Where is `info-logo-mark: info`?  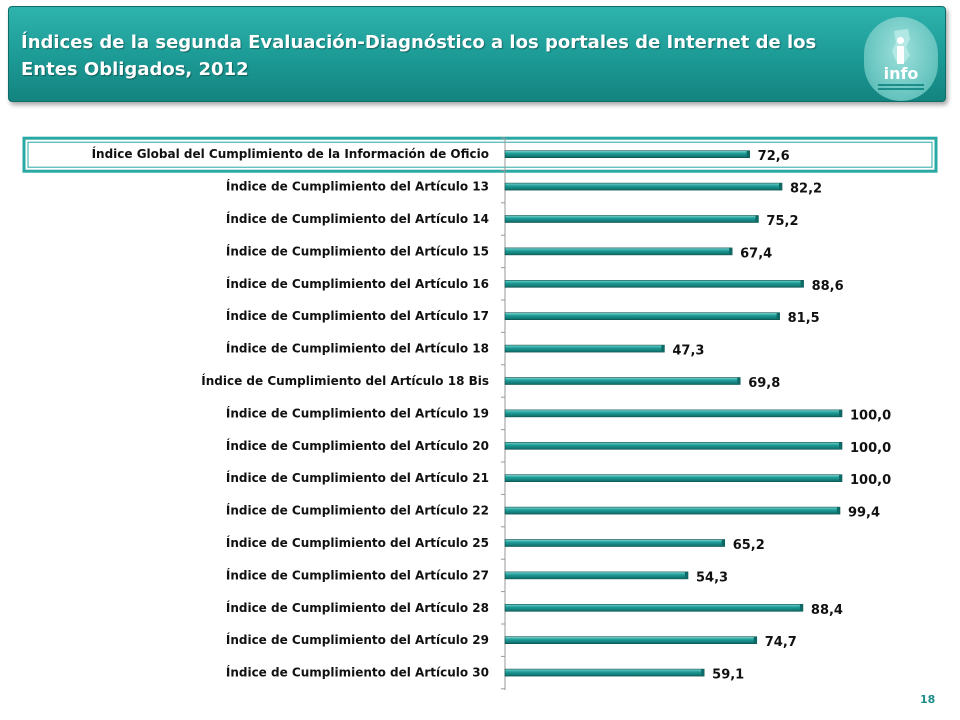
info-logo-mark: info is located at coordinates (901, 59).